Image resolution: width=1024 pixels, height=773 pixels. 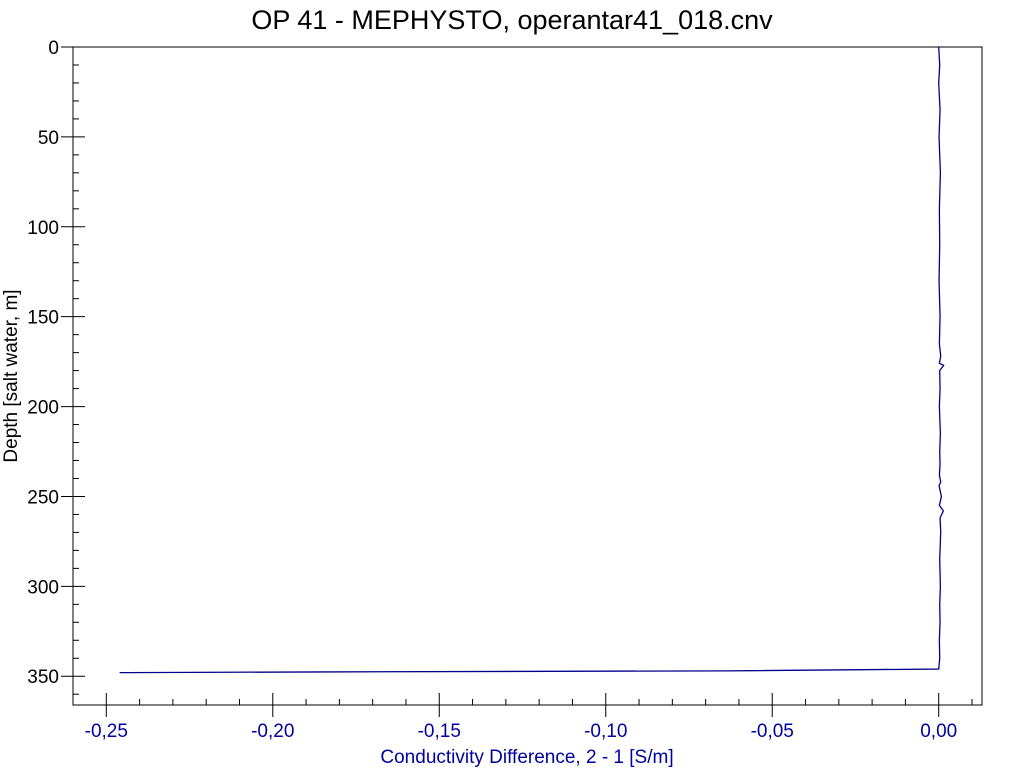 What do you see at coordinates (272, 731) in the screenshot?
I see `x-tick-label: -0,20` at bounding box center [272, 731].